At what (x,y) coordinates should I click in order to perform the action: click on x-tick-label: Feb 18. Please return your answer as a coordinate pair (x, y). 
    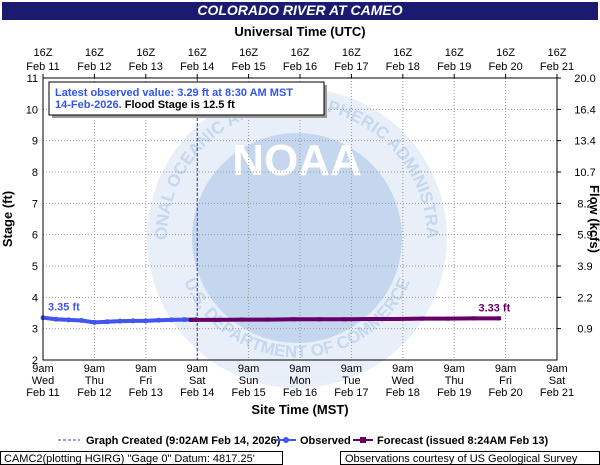
    Looking at the image, I should click on (403, 393).